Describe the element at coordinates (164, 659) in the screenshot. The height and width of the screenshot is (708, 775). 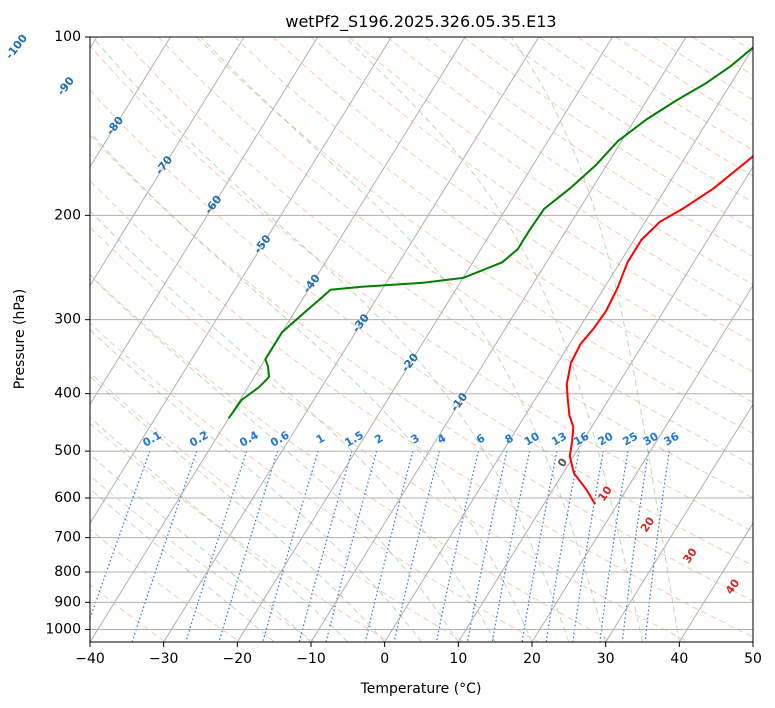
I see `x-tick-label: −30` at that location.